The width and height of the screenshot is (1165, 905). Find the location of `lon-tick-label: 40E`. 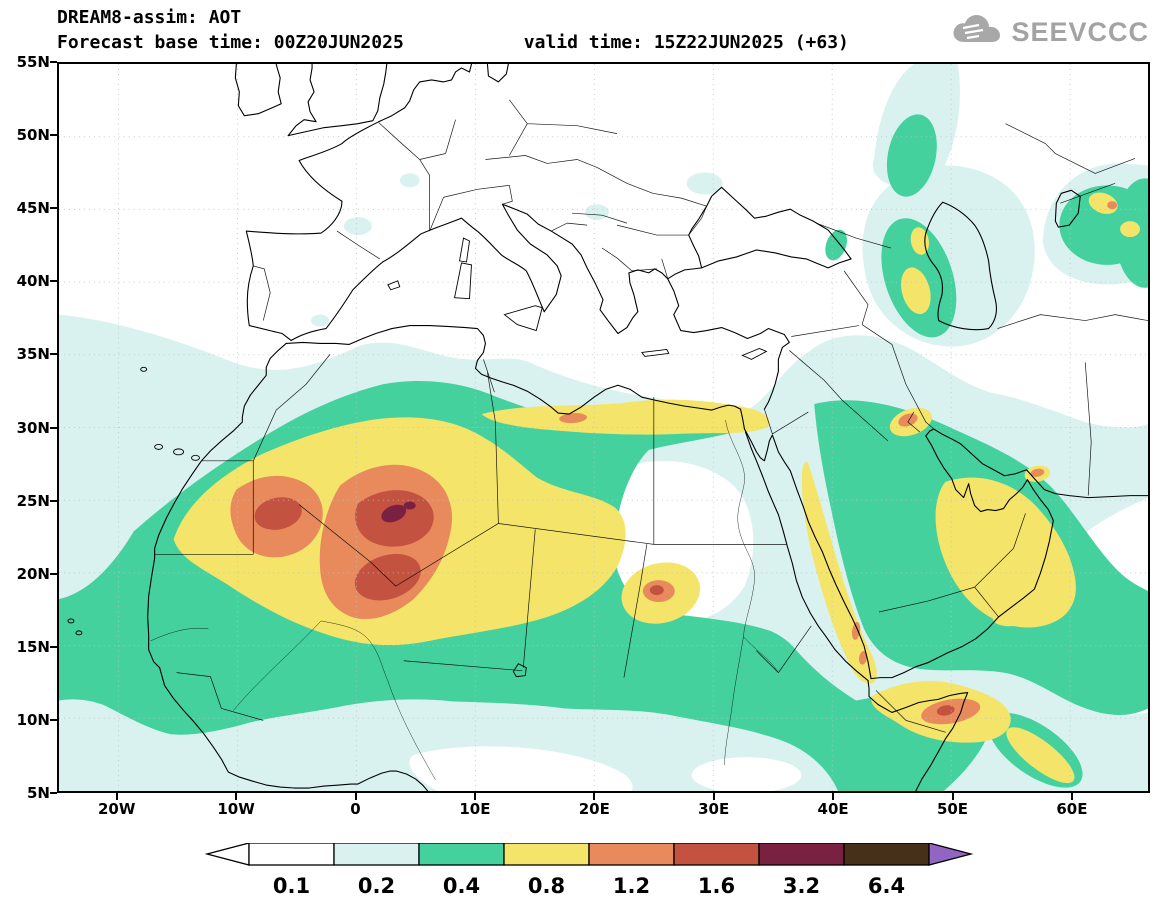

lon-tick-label: 40E is located at coordinates (833, 809).